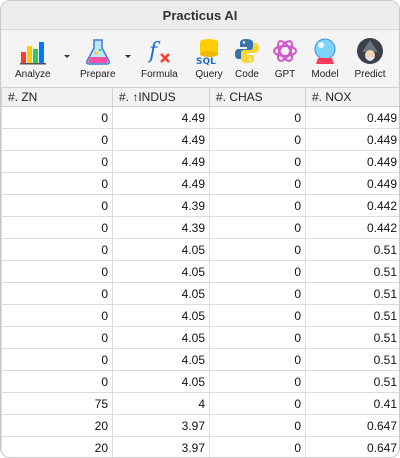 This screenshot has height=458, width=400. What do you see at coordinates (352, 403) in the screenshot?
I see `cell-nox: 0.41` at bounding box center [352, 403].